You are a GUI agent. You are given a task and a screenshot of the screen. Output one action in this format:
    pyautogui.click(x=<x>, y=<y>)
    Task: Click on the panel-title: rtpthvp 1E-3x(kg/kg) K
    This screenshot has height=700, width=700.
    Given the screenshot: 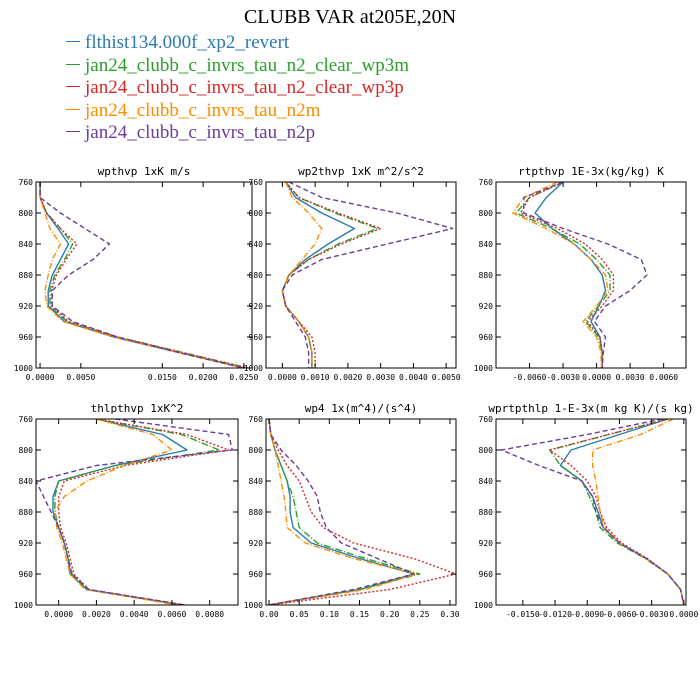 What is the action you would take?
    pyautogui.click(x=591, y=171)
    